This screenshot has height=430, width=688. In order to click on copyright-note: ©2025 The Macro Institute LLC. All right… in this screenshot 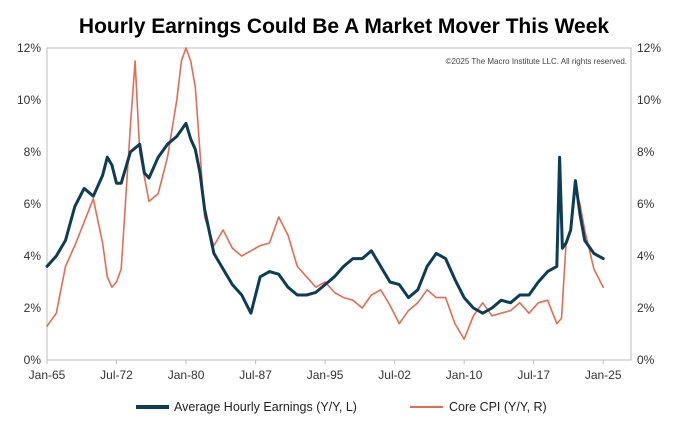, I will do `click(536, 61)`.